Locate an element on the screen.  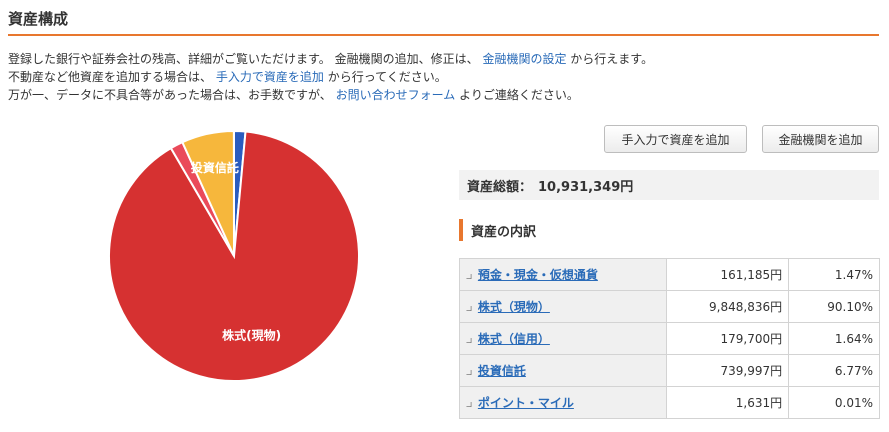
category-cell: ⯾ 株式（現物） is located at coordinates (563, 306).